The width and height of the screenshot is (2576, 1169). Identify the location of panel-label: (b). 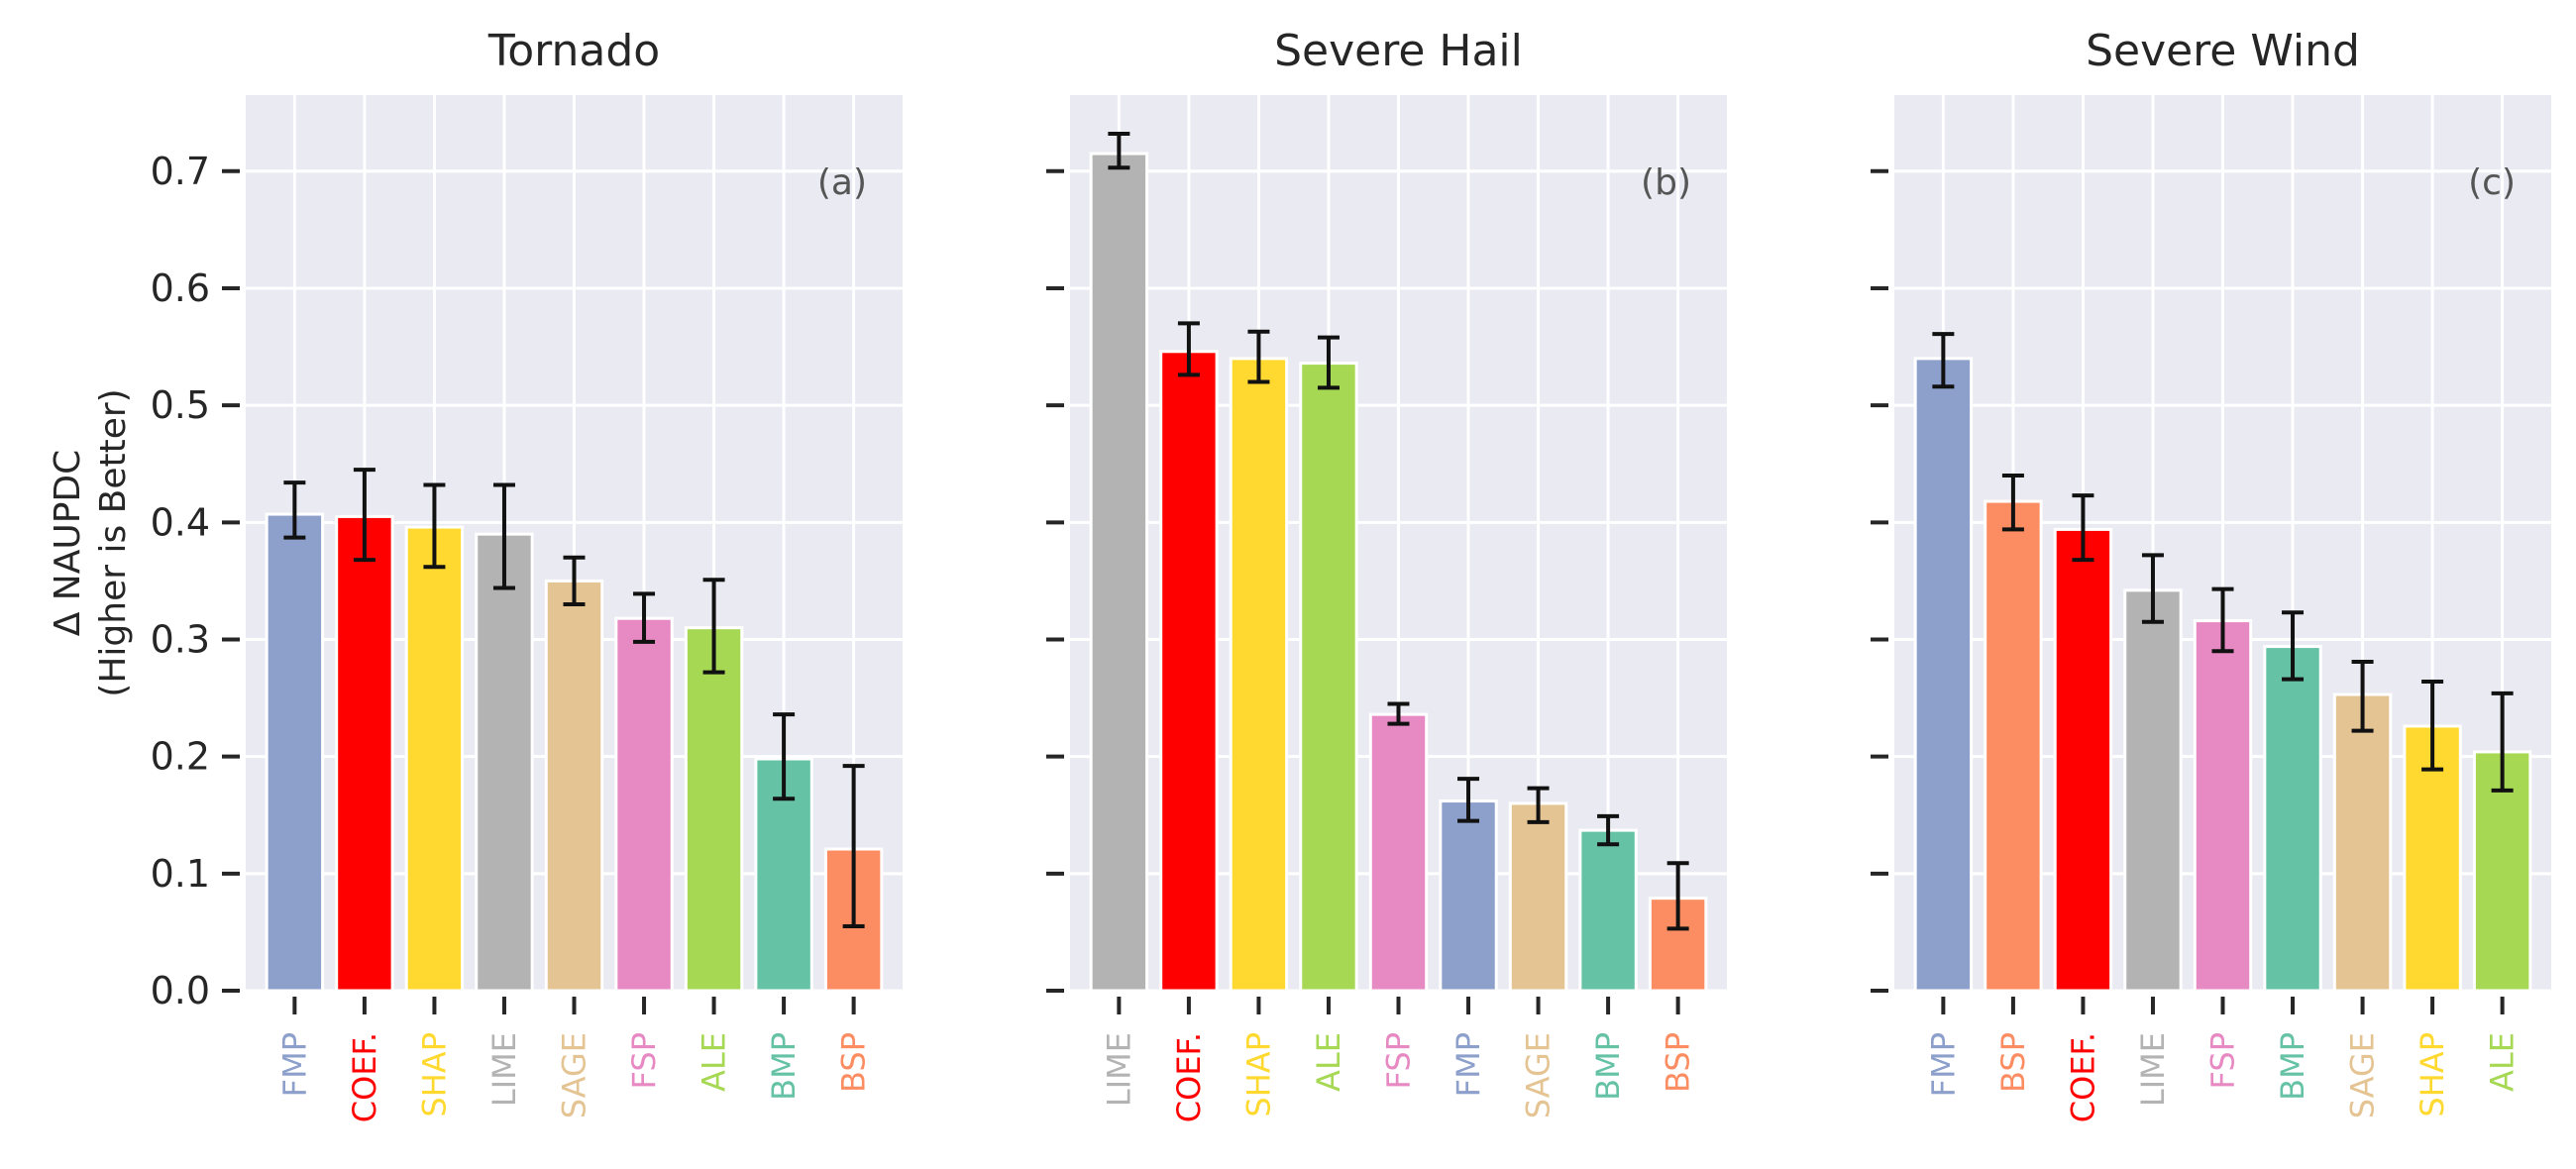
(1666, 182).